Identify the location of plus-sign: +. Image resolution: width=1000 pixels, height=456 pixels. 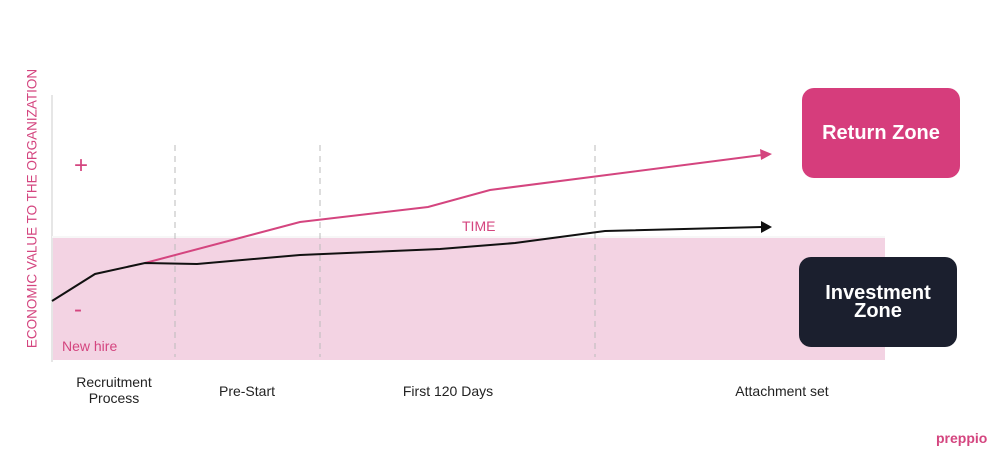
(81, 165).